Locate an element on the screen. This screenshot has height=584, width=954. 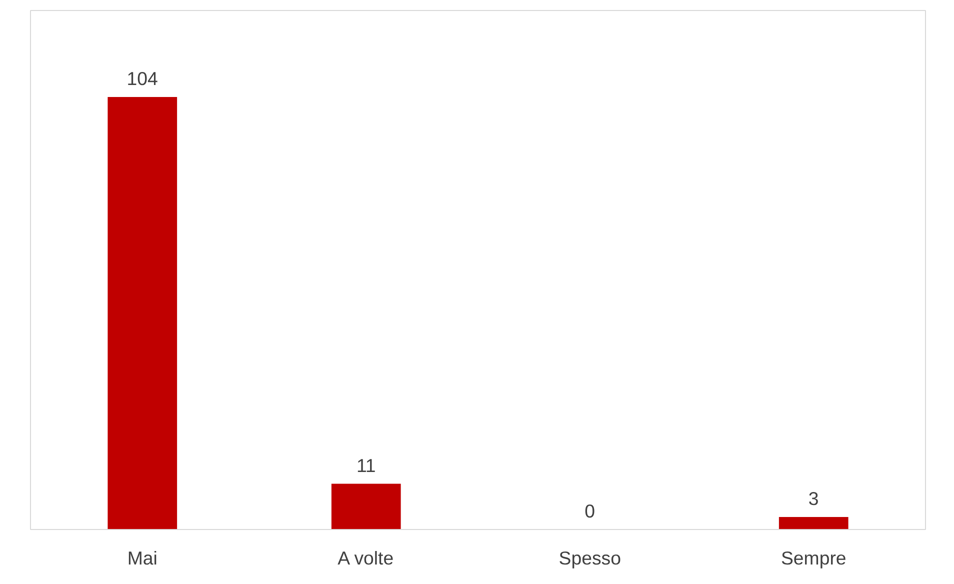
x-tick-label: Sempre is located at coordinates (813, 558).